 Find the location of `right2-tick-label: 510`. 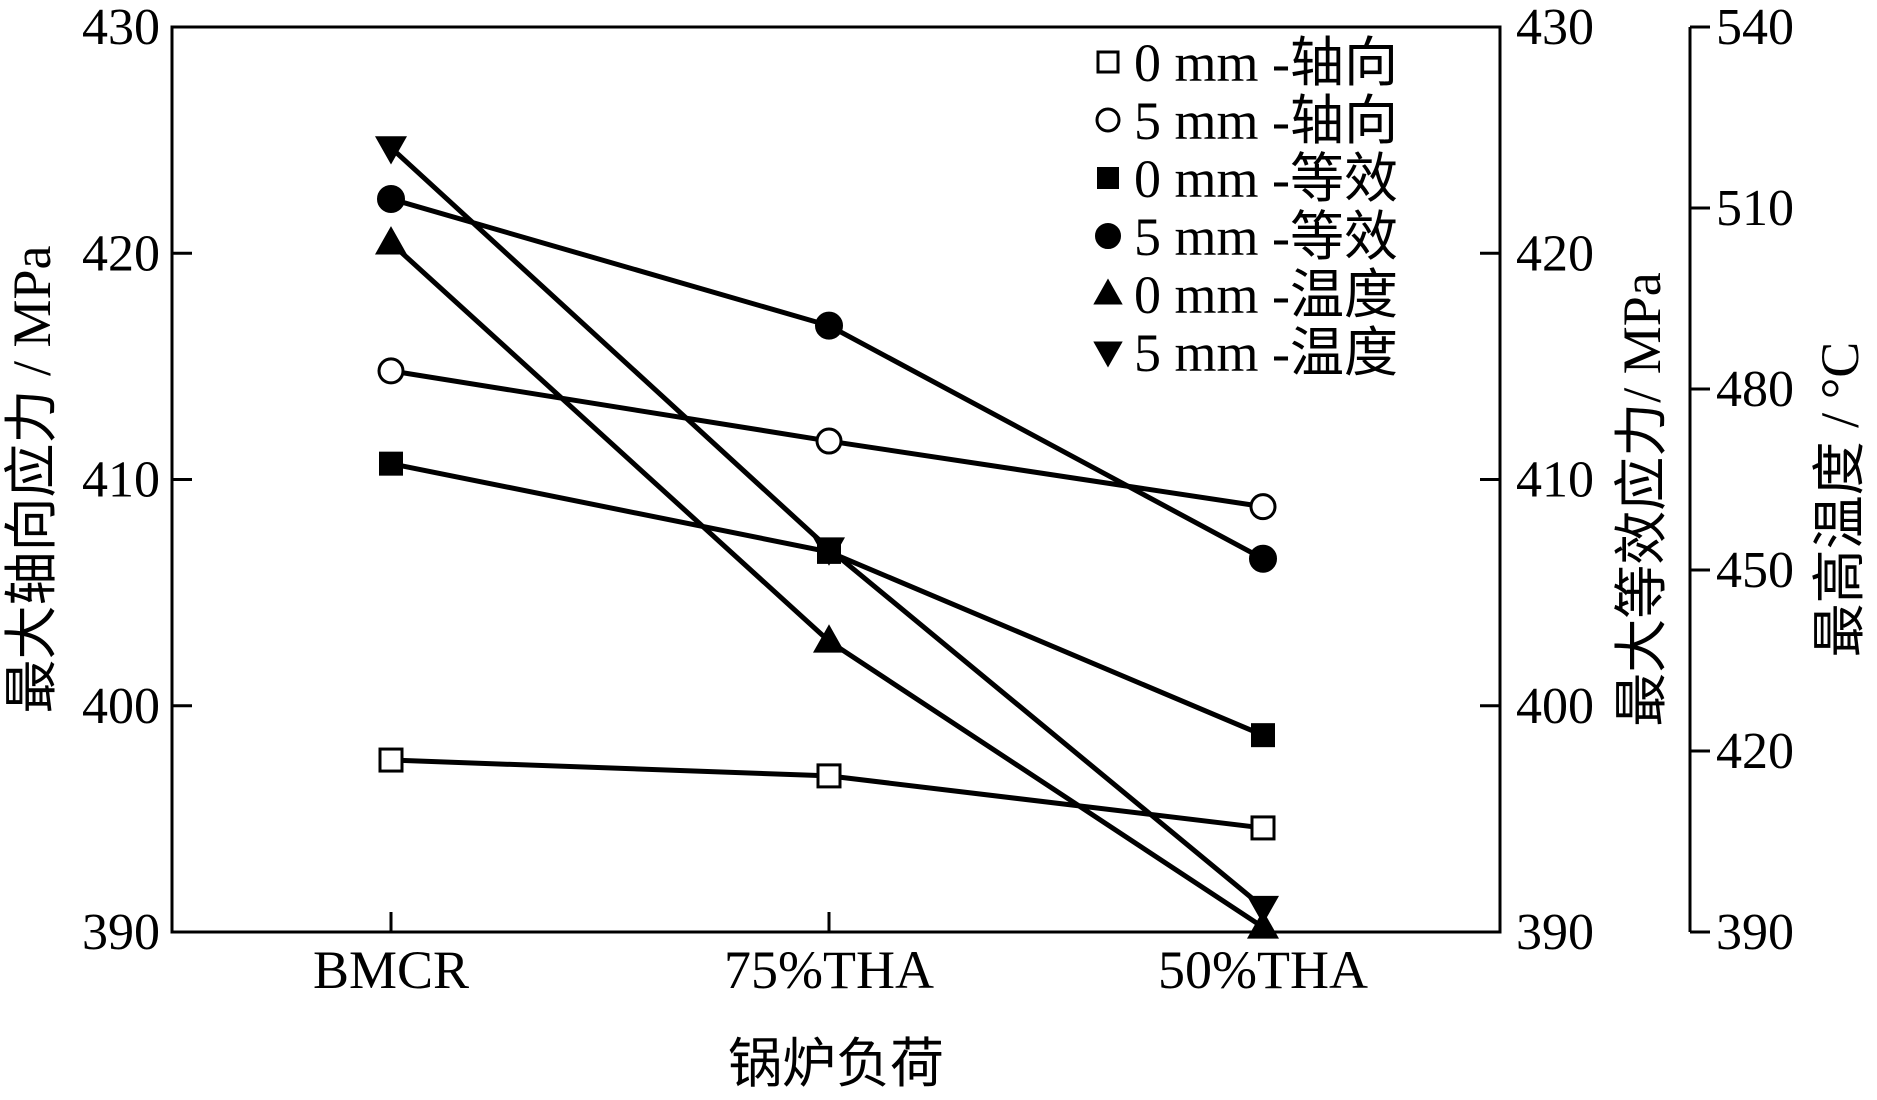

right2-tick-label: 510 is located at coordinates (1755, 208).